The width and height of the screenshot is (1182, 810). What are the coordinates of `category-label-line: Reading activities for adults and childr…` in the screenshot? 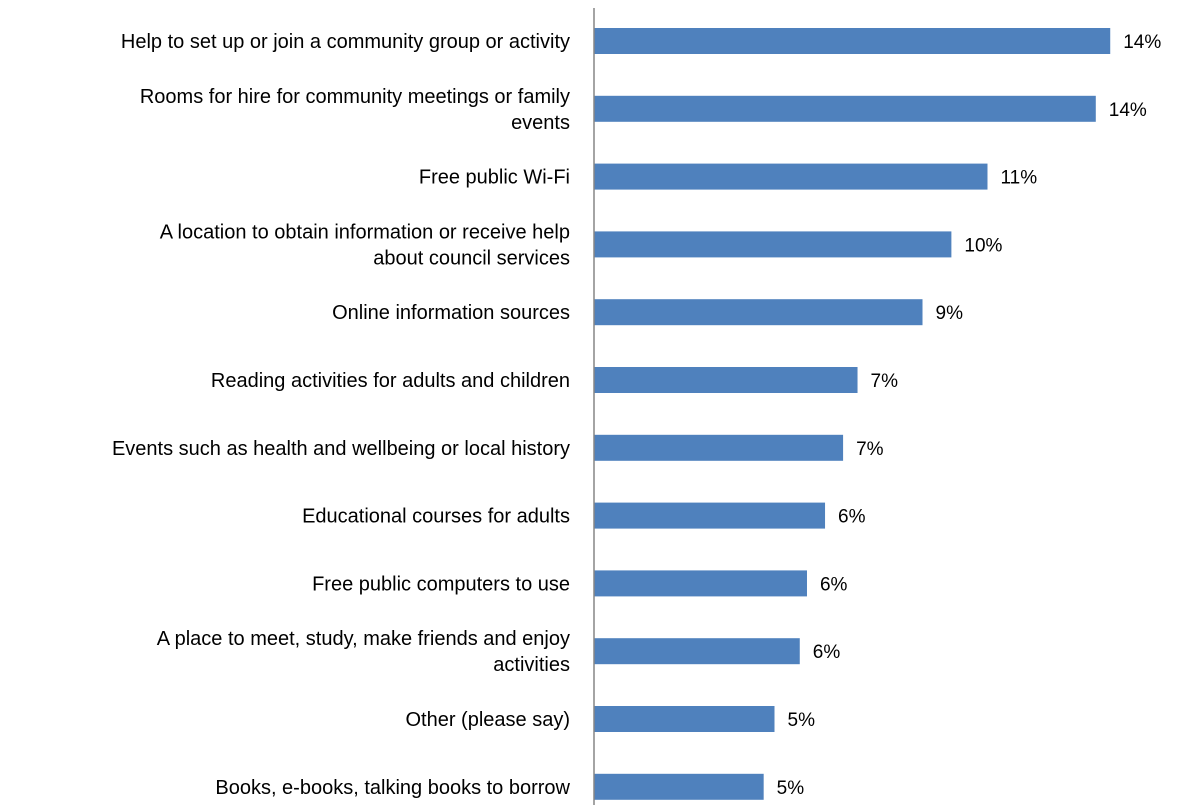 It's located at (390, 381).